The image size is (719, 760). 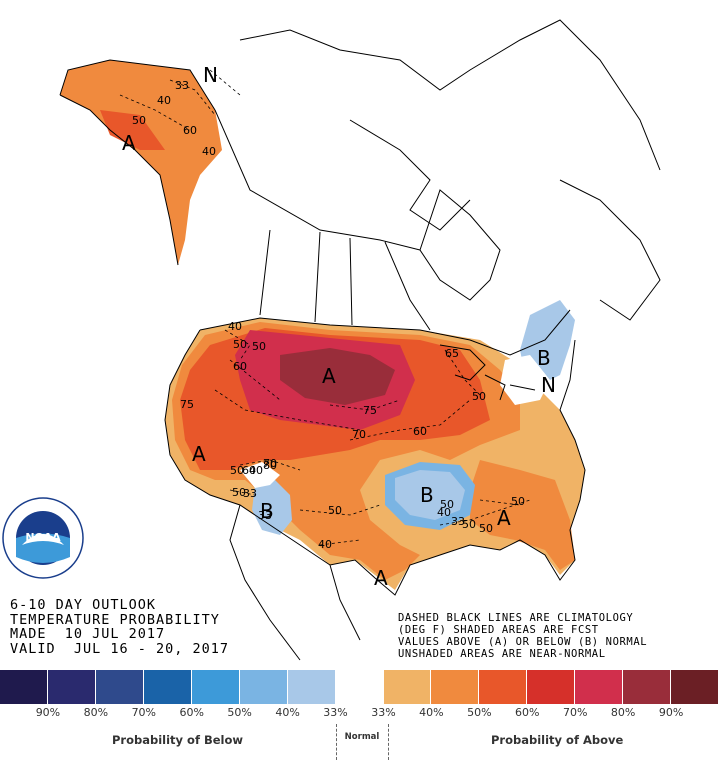 I want to click on normal-caption: Normal, so click(x=362, y=737).